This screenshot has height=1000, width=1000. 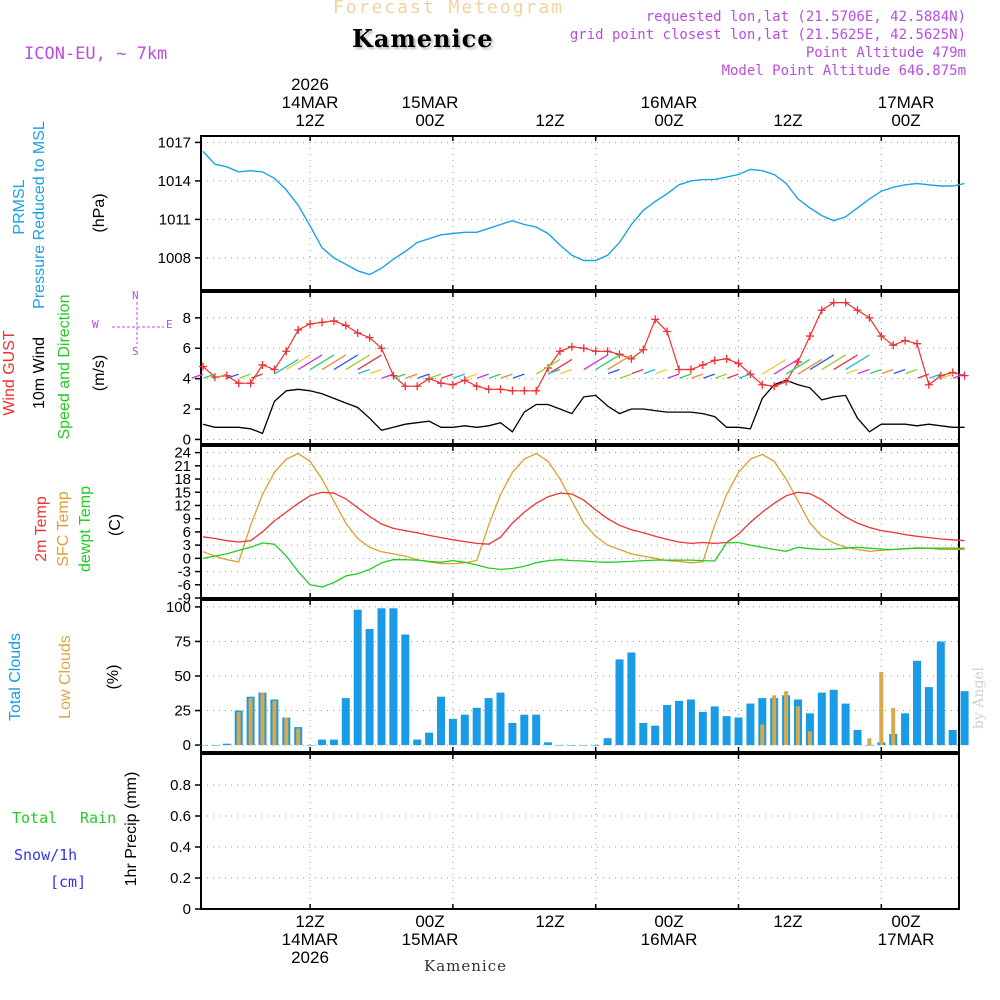 What do you see at coordinates (182, 641) in the screenshot?
I see `y-tick-label: 75` at bounding box center [182, 641].